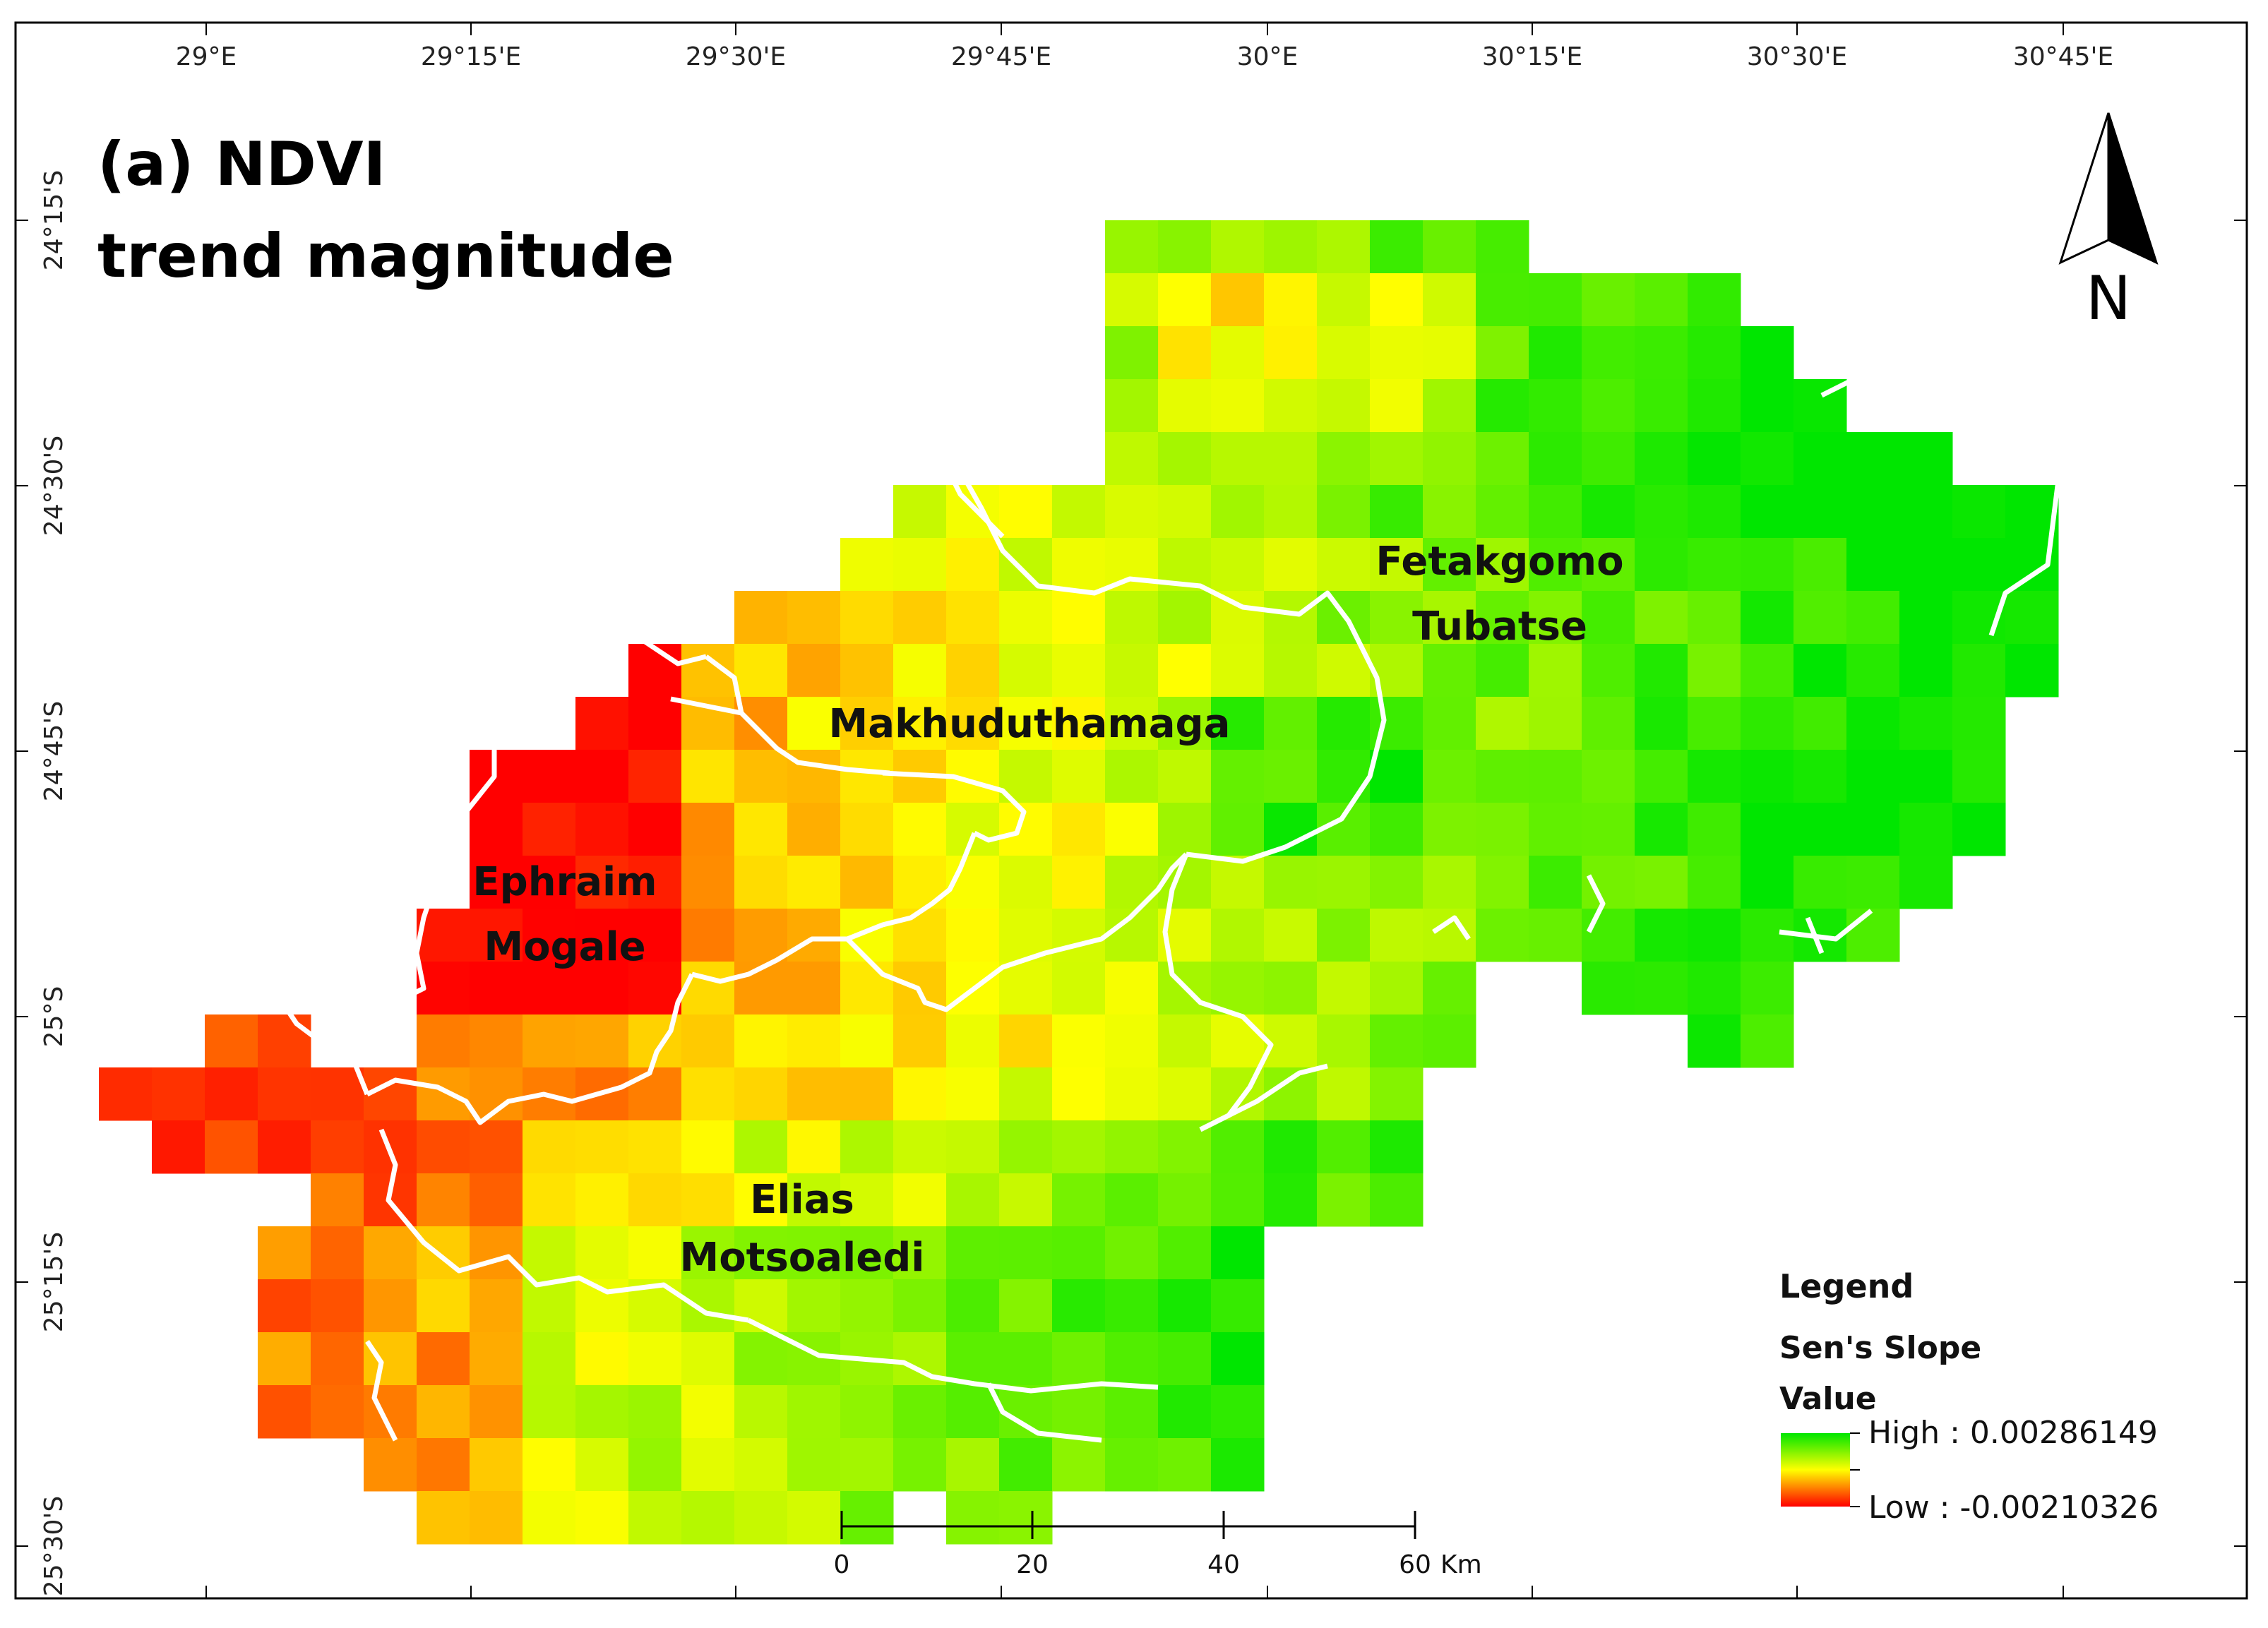 Image resolution: width=2268 pixels, height=1628 pixels. What do you see at coordinates (1797, 57) in the screenshot?
I see `lon-tick-label: 30°30'E` at bounding box center [1797, 57].